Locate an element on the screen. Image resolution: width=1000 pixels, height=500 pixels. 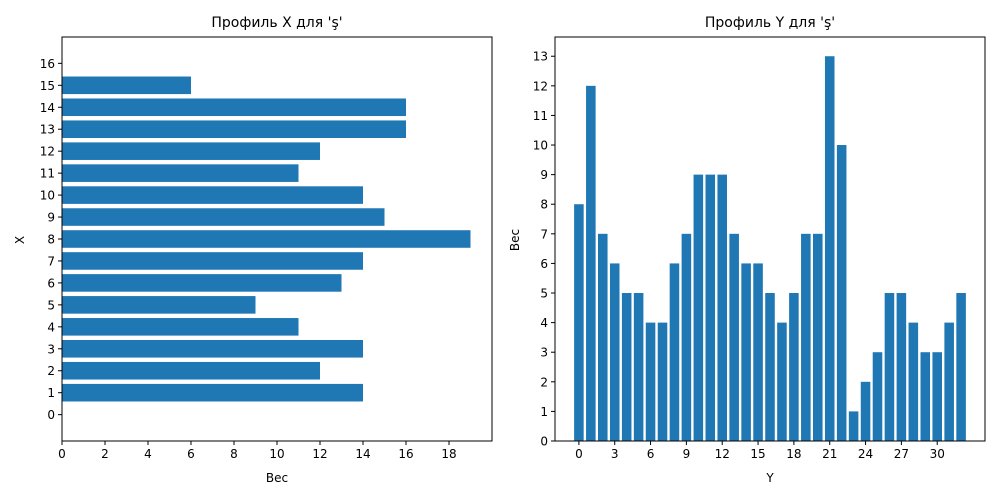
y-tick-label: 16 is located at coordinates (47, 64).